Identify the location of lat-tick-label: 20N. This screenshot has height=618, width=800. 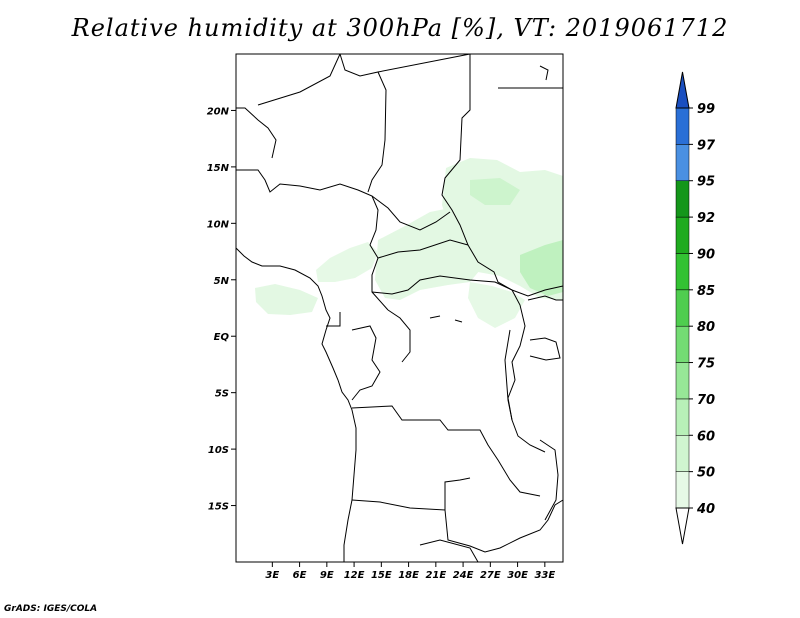
(218, 111).